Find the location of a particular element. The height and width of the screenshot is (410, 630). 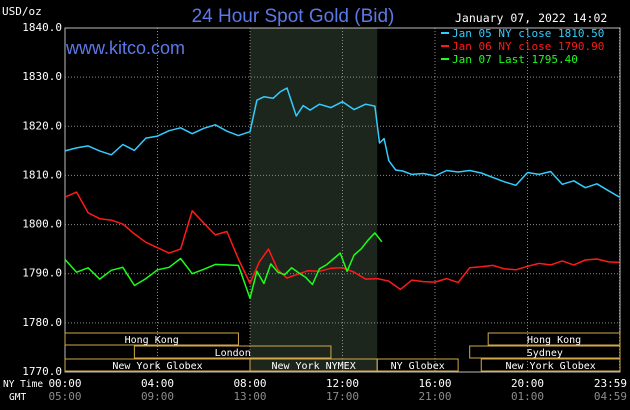

x-tick-label-gmt: 13:00 is located at coordinates (249, 396).